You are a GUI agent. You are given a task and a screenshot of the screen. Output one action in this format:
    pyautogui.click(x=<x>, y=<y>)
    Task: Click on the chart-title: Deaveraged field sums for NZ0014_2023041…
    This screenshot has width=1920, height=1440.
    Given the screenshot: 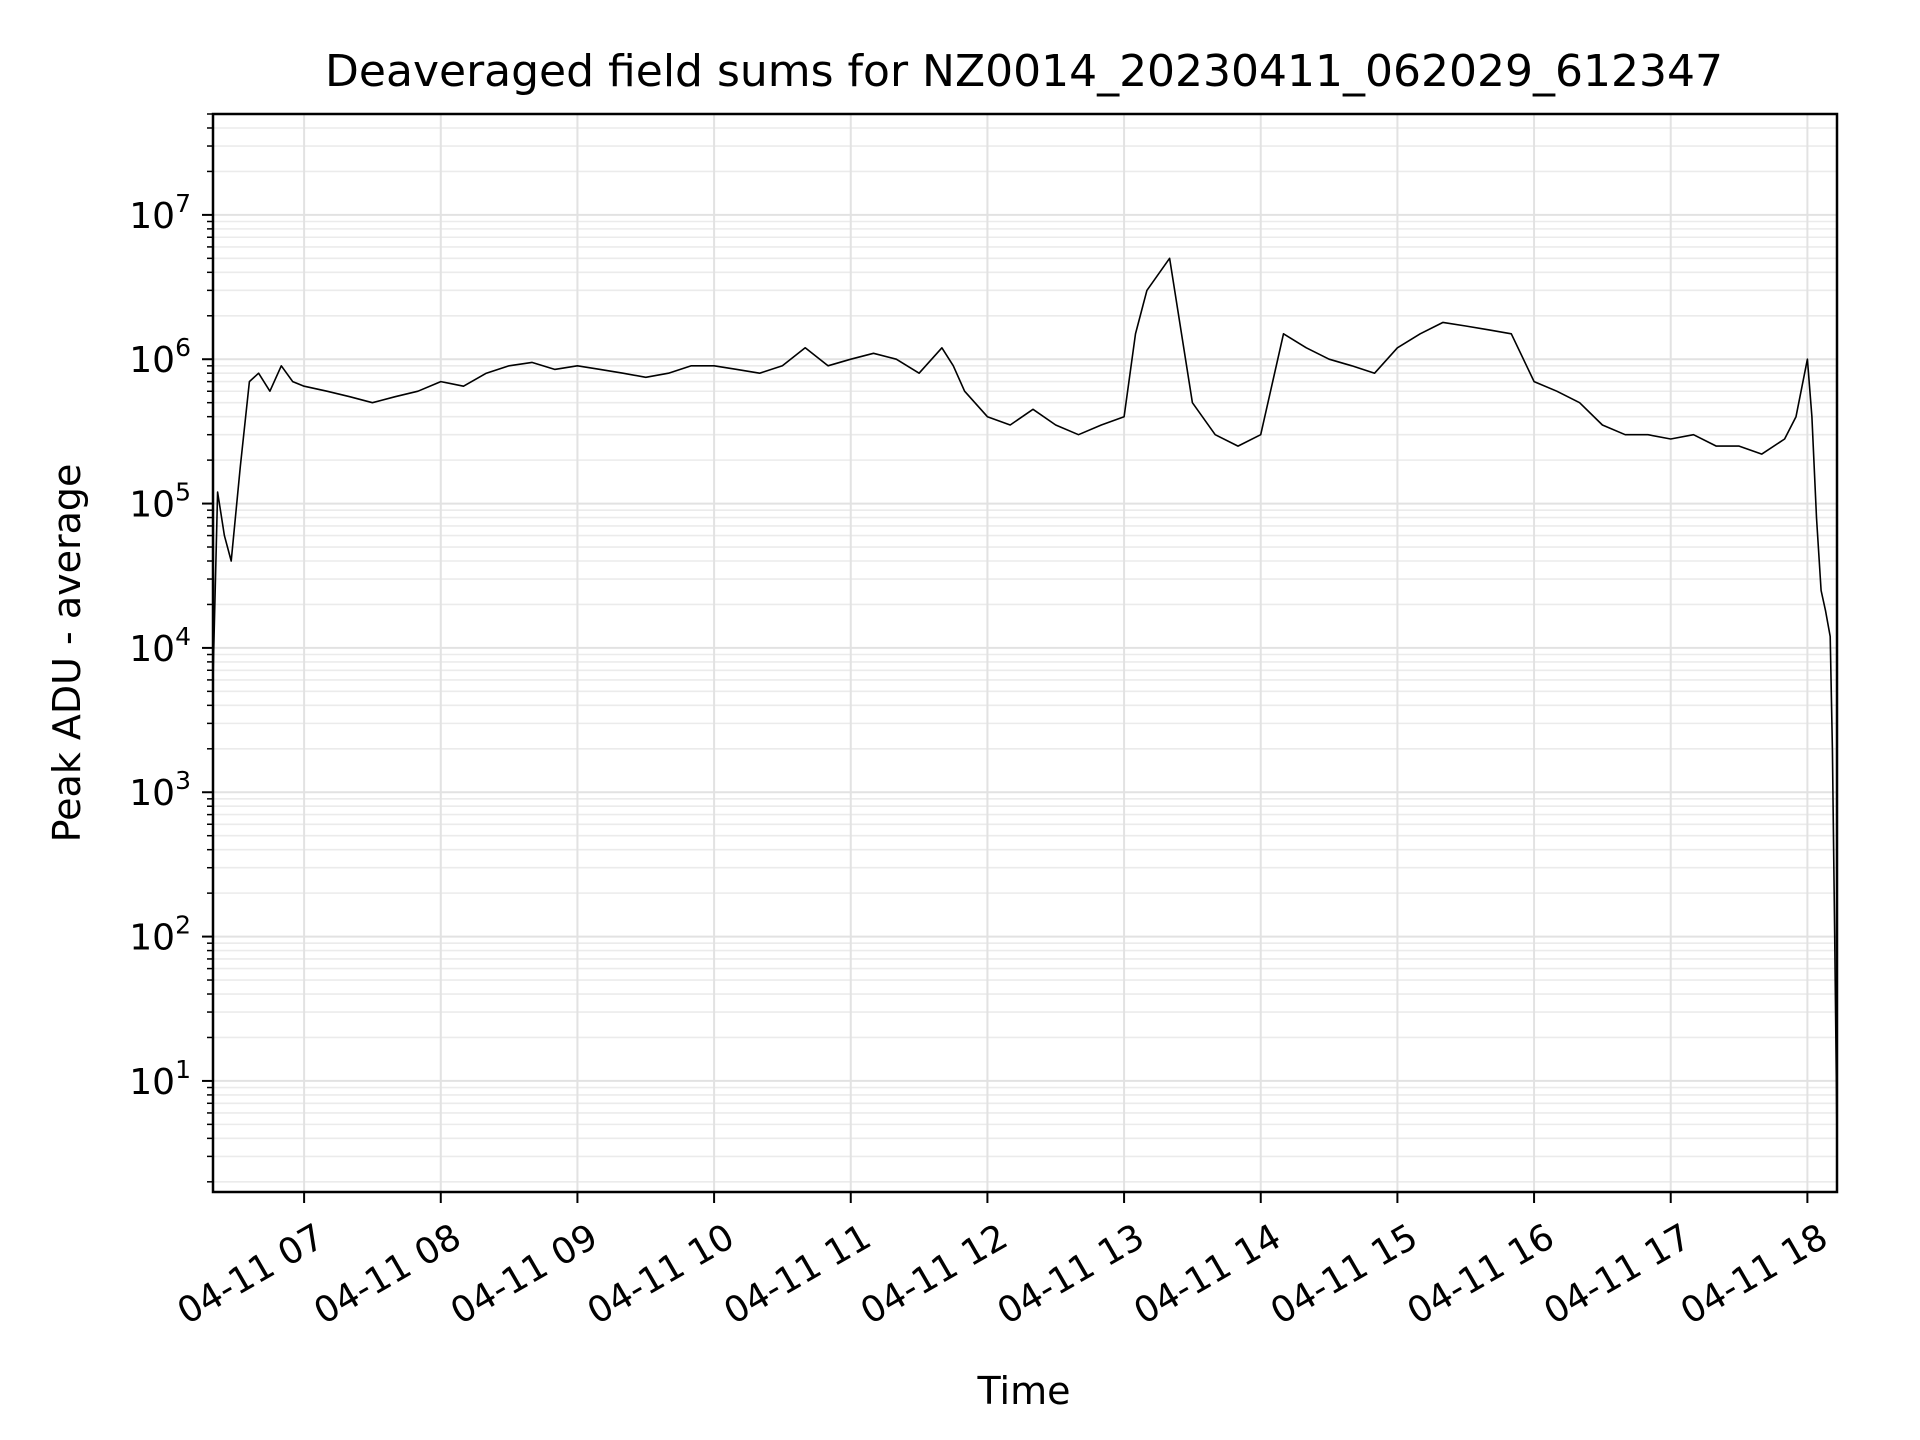 What is the action you would take?
    pyautogui.click(x=1024, y=71)
    